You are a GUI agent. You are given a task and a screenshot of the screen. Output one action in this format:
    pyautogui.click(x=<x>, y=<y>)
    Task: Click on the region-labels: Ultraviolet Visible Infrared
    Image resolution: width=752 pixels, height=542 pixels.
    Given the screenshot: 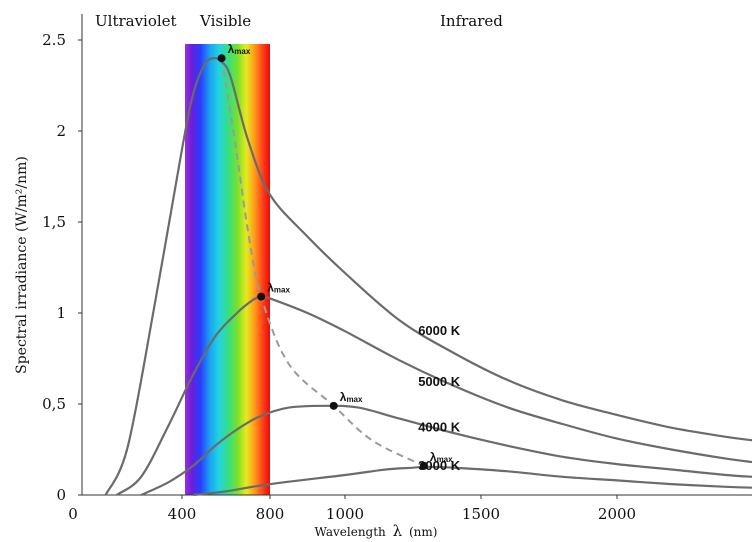 What is the action you would take?
    pyautogui.click(x=299, y=21)
    